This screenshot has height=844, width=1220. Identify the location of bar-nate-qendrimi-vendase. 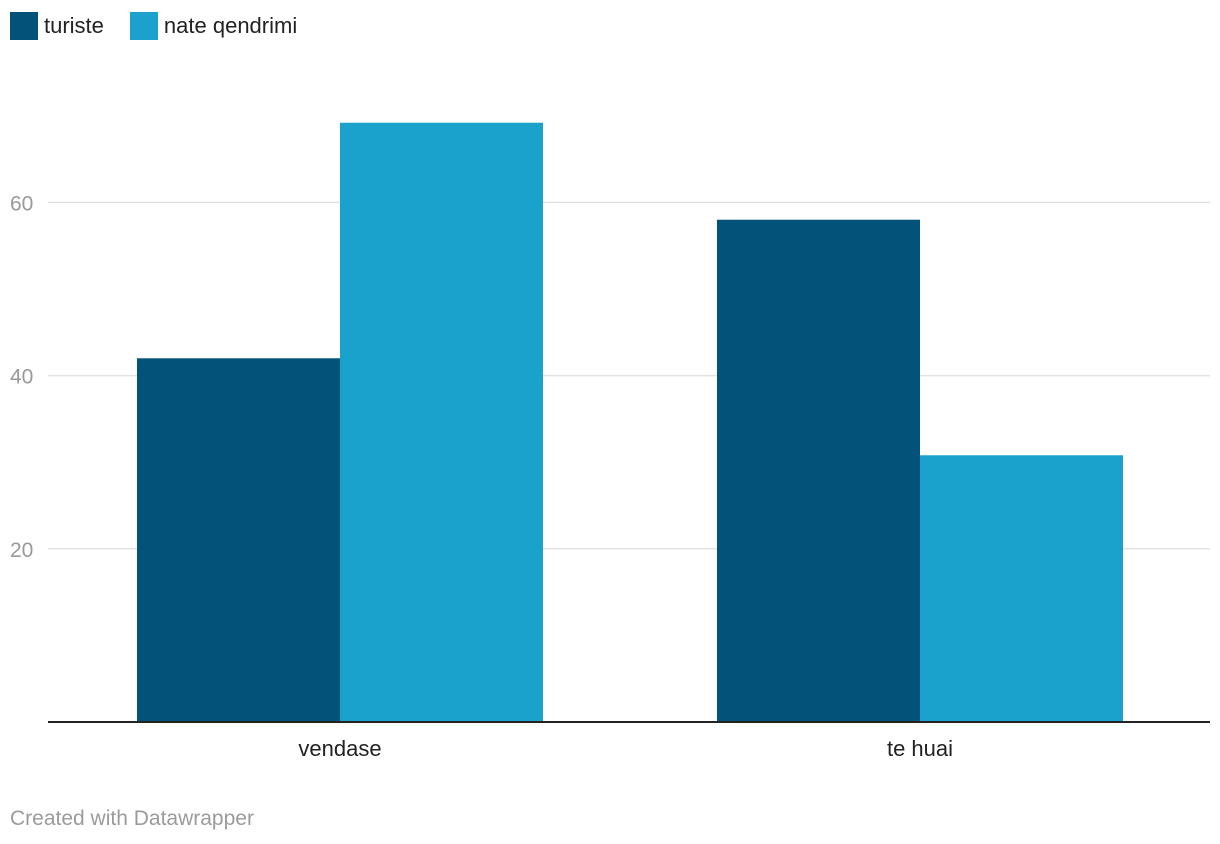
(441, 422).